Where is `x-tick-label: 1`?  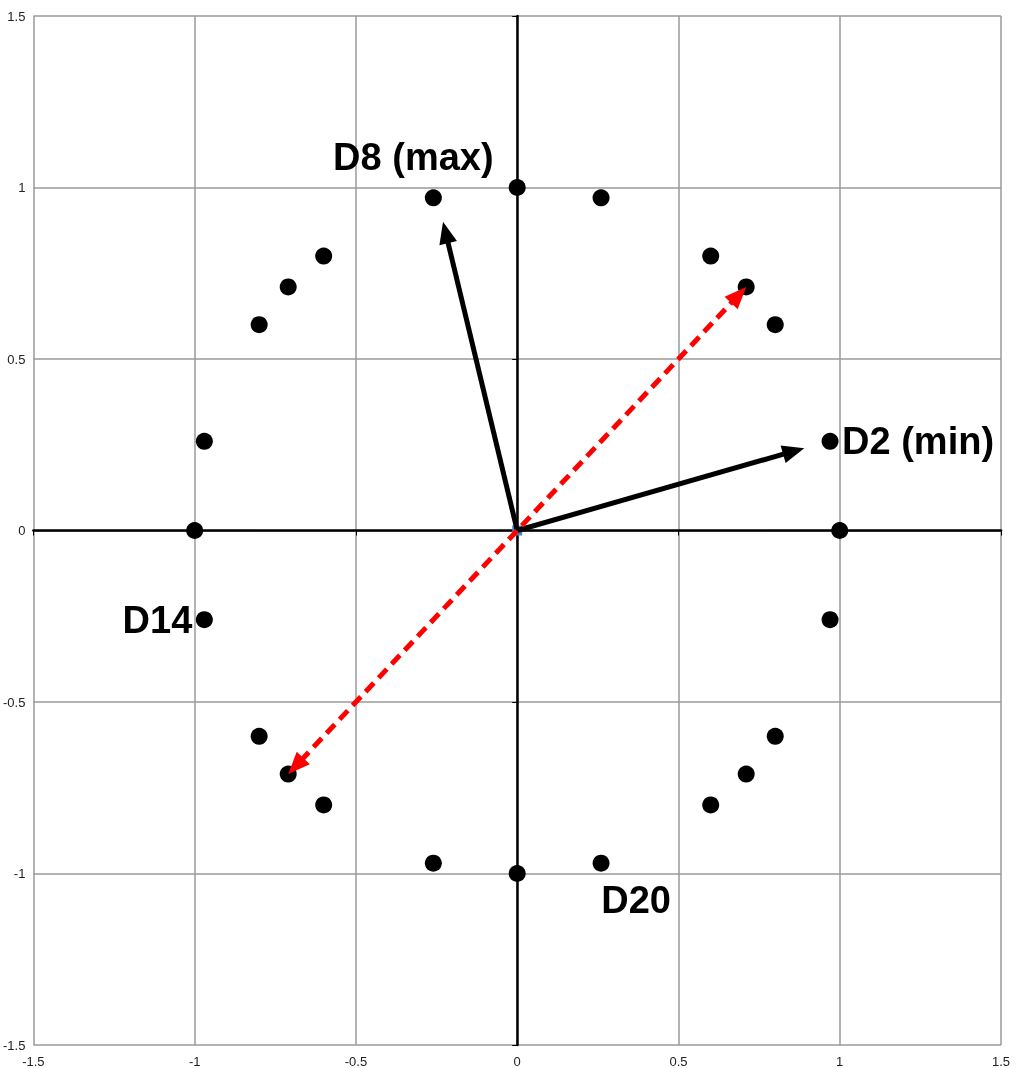
x-tick-label: 1 is located at coordinates (840, 1061).